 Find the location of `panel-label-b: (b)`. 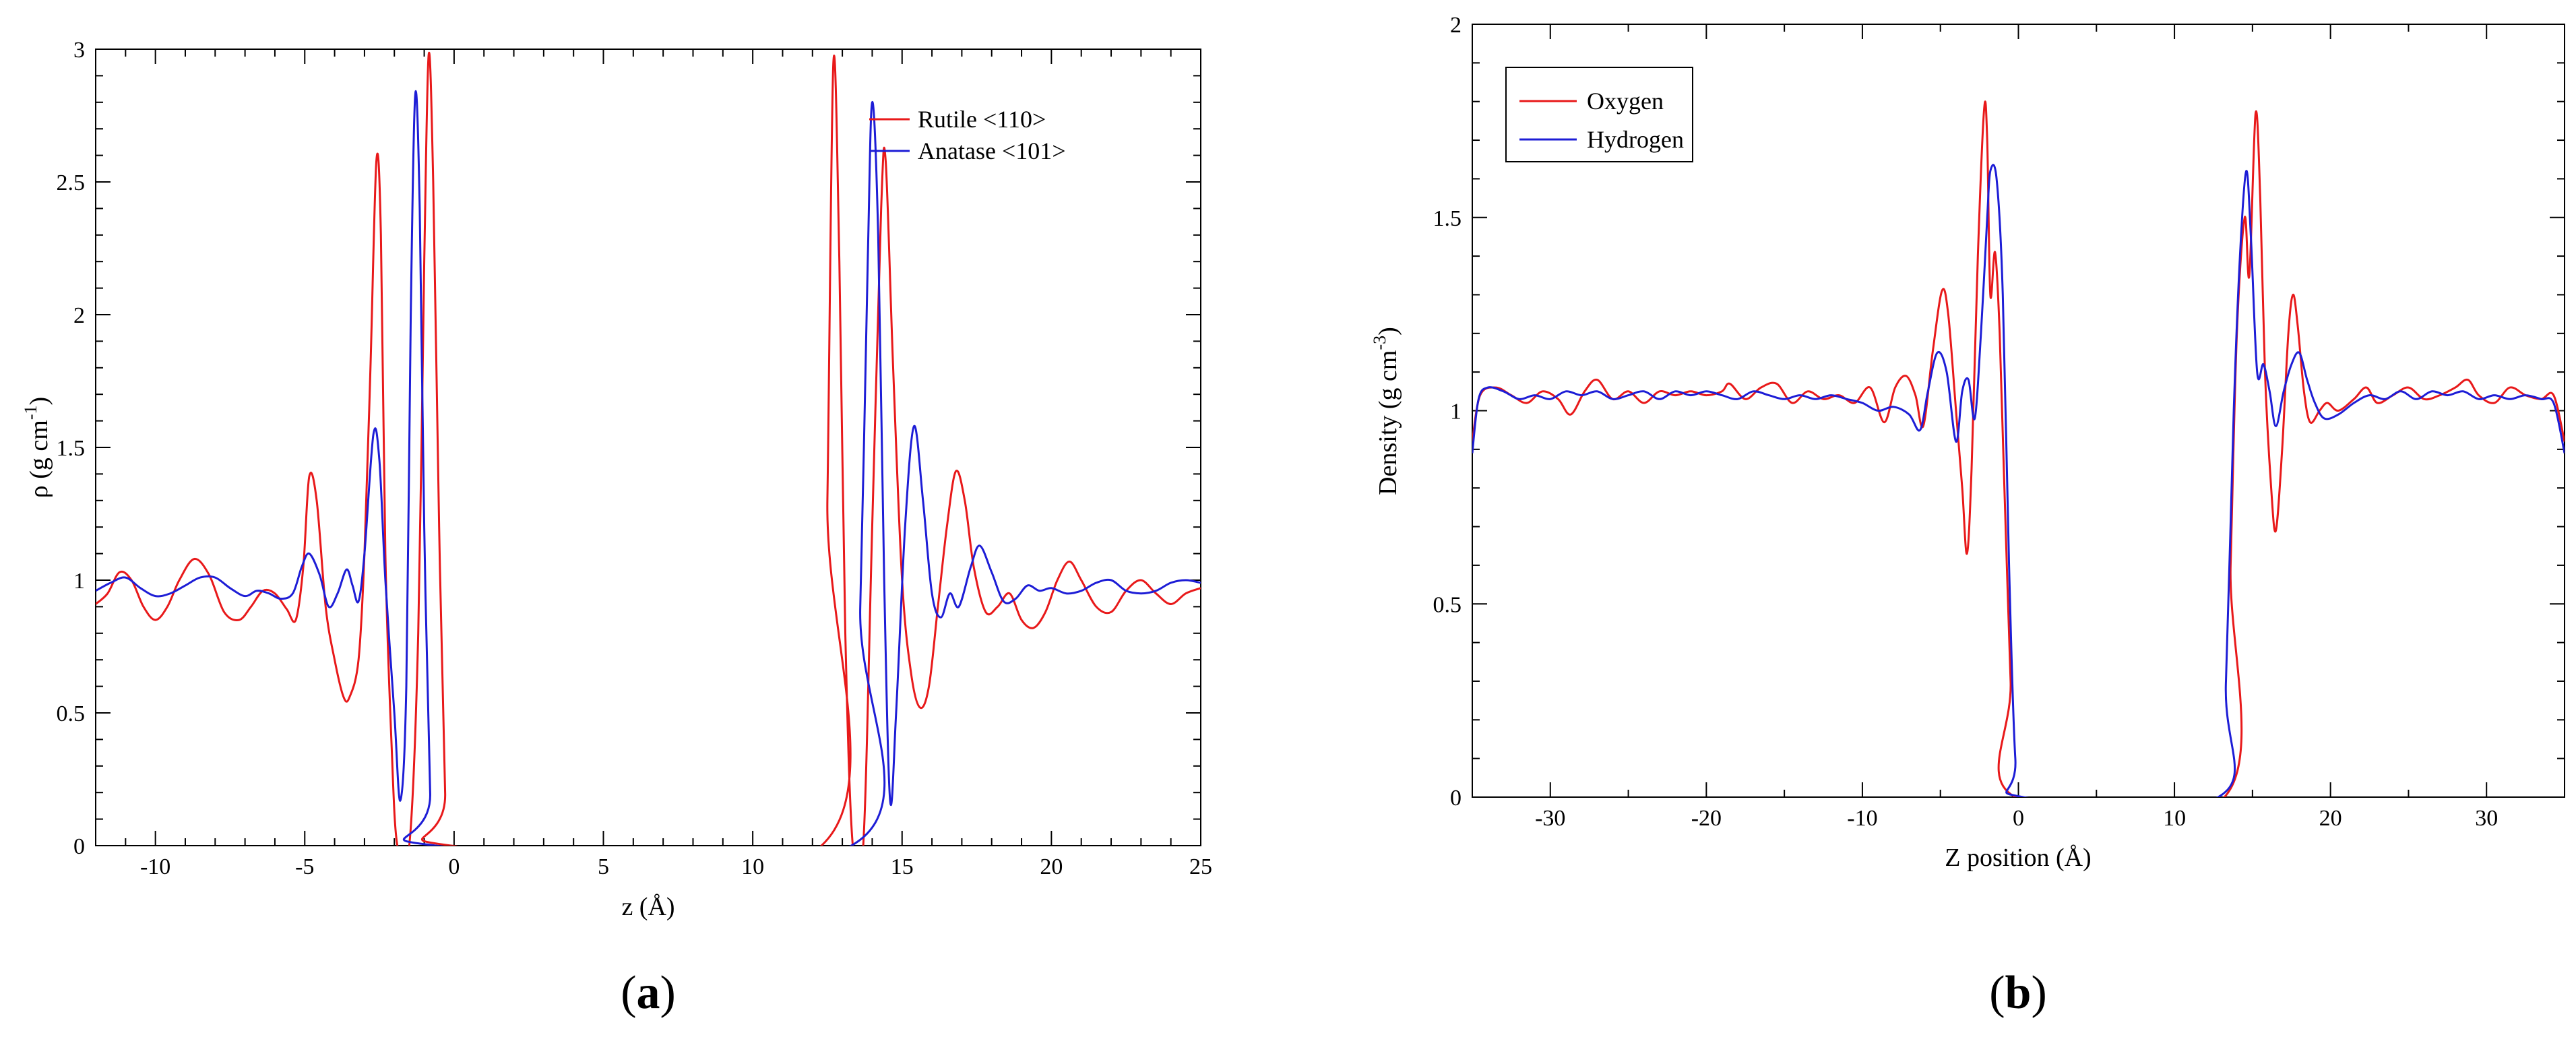

panel-label-b: (b) is located at coordinates (2018, 993).